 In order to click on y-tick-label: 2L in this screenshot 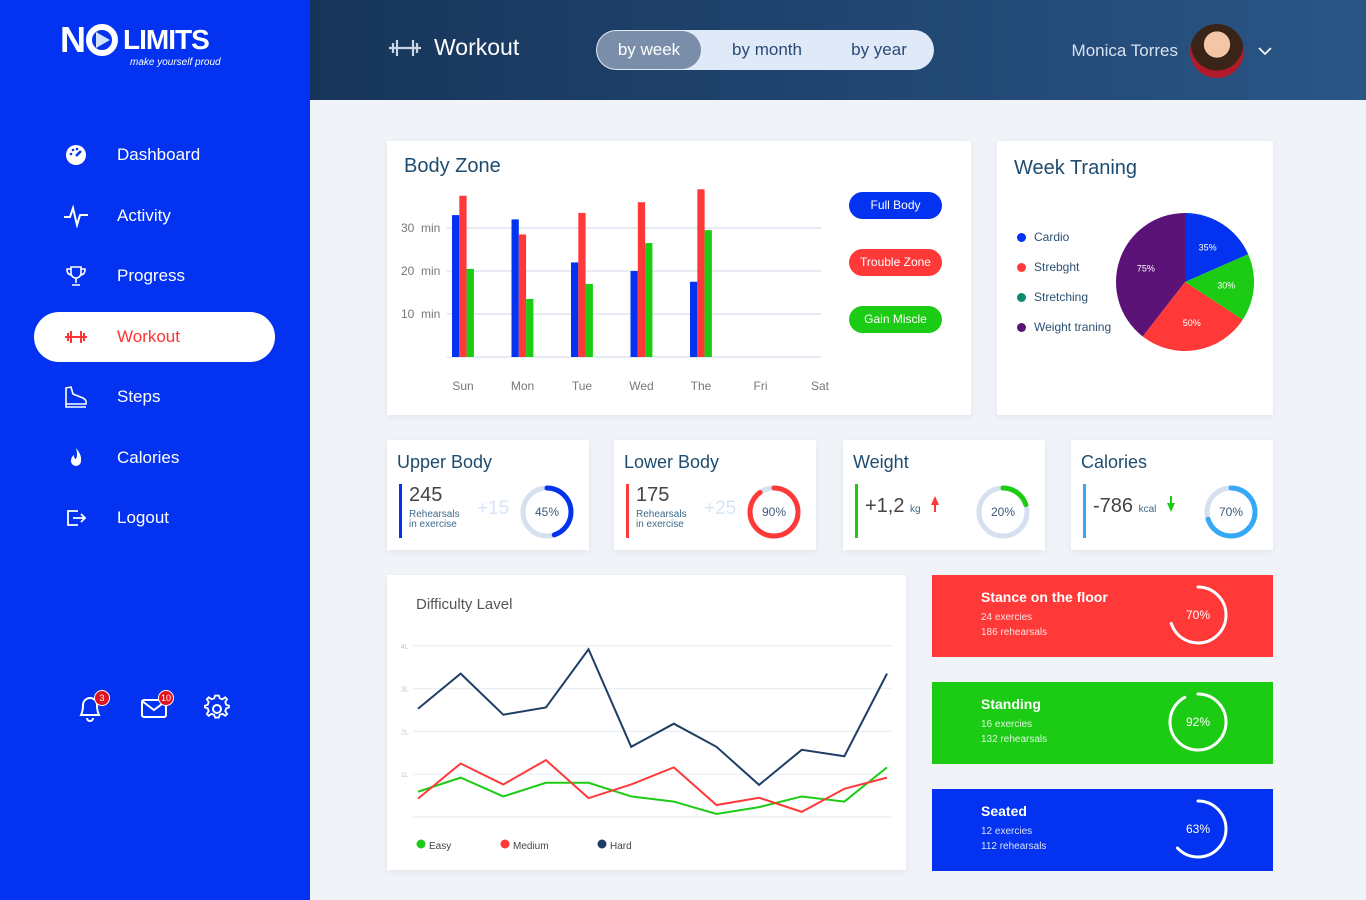, I will do `click(405, 732)`.